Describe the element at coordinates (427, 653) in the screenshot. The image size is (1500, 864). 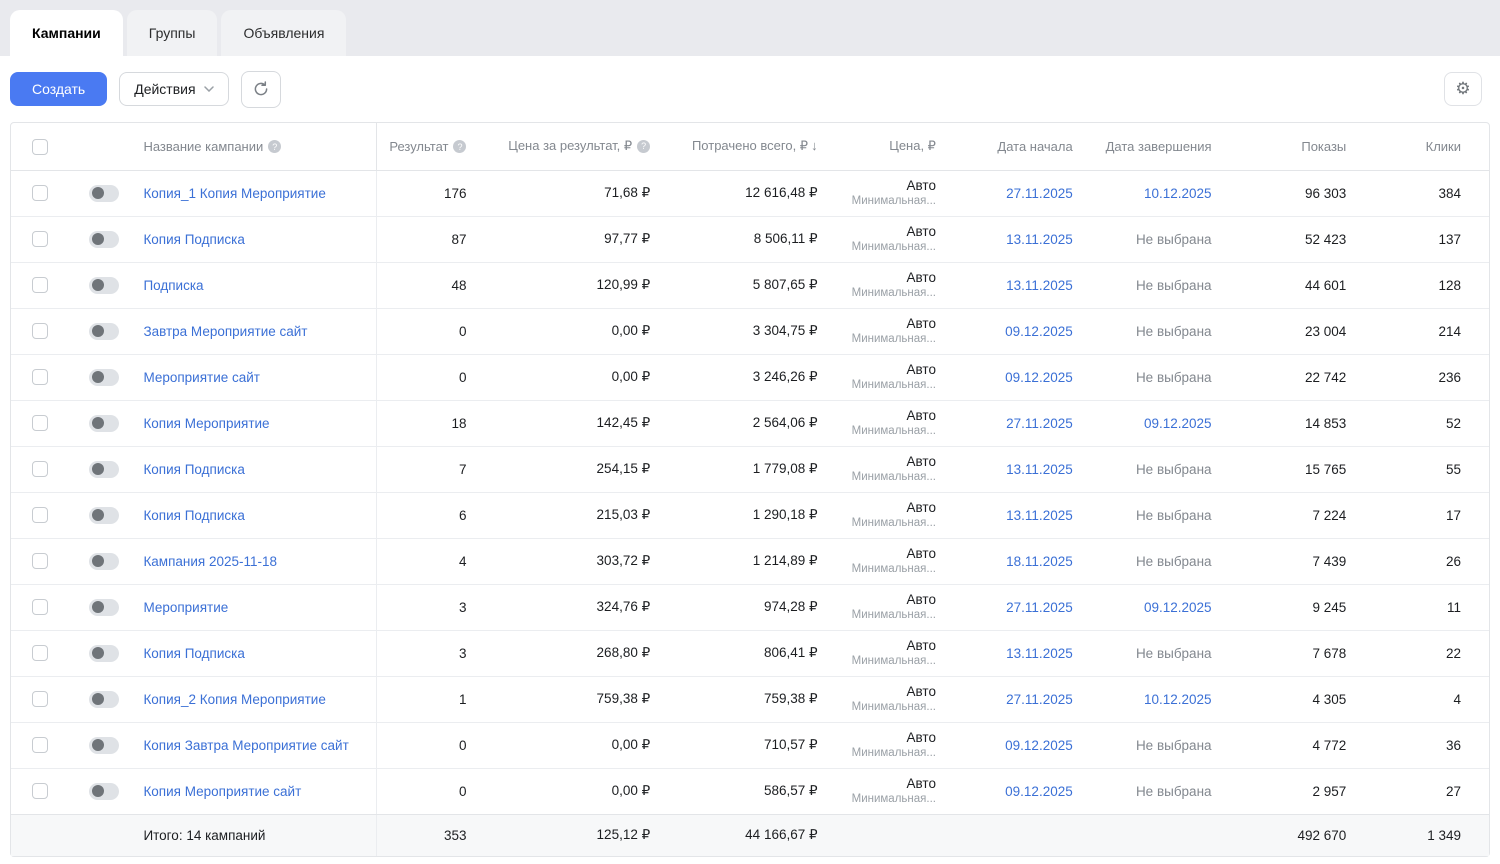
I see `result-cell: 3` at that location.